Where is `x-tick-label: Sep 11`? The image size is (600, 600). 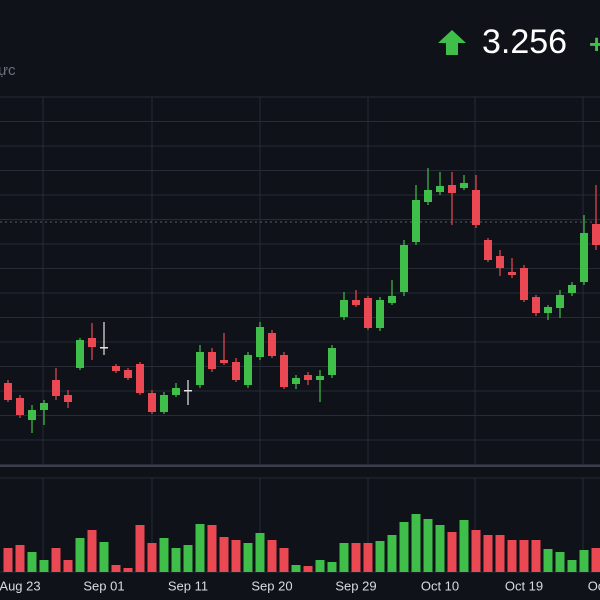
x-tick-label: Sep 11 is located at coordinates (188, 585).